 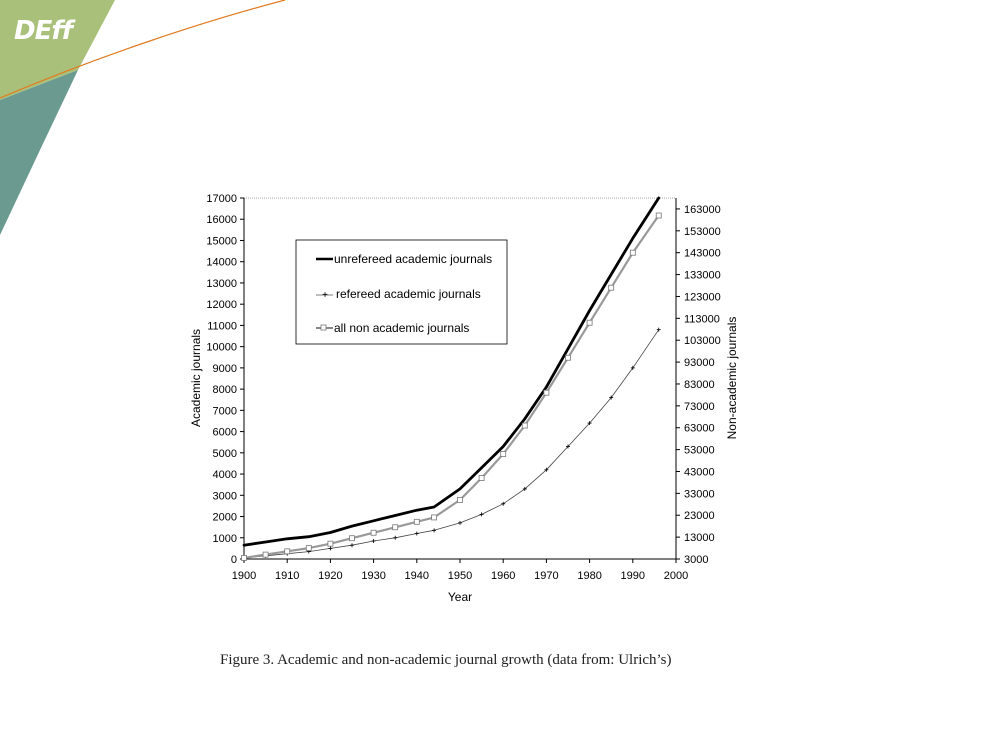 What do you see at coordinates (699, 451) in the screenshot?
I see `y2-tick-label: 53000` at bounding box center [699, 451].